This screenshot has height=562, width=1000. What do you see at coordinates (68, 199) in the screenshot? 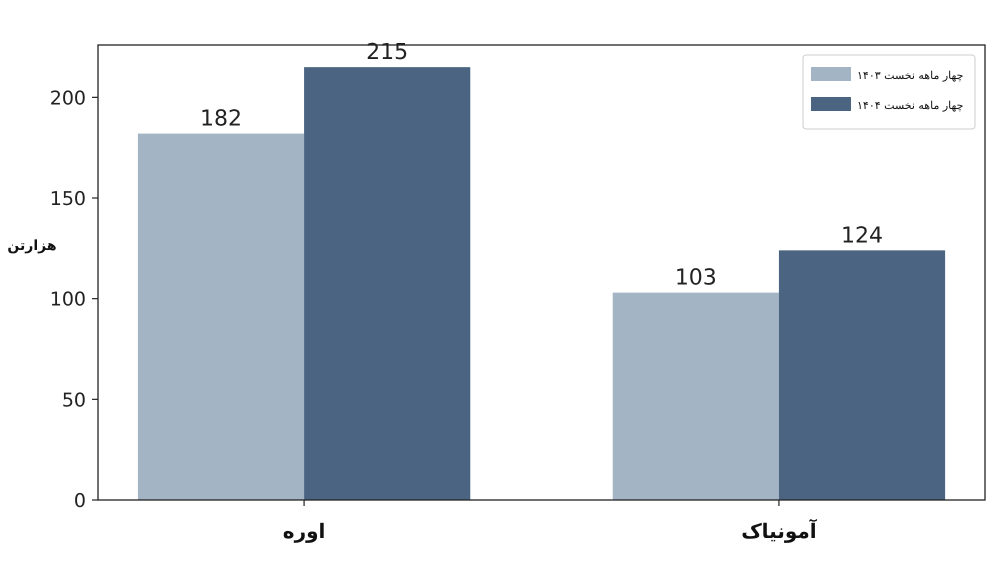
I see `y-tick-label: 150` at bounding box center [68, 199].